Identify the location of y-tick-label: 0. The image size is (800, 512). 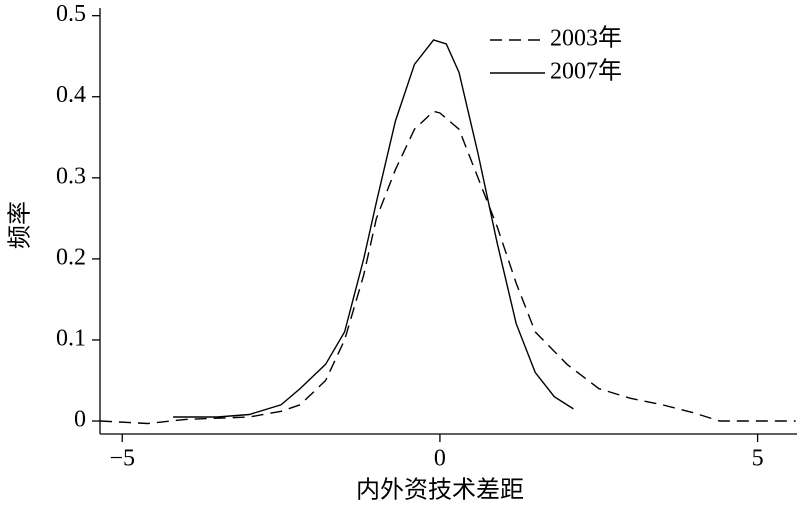
(80, 420).